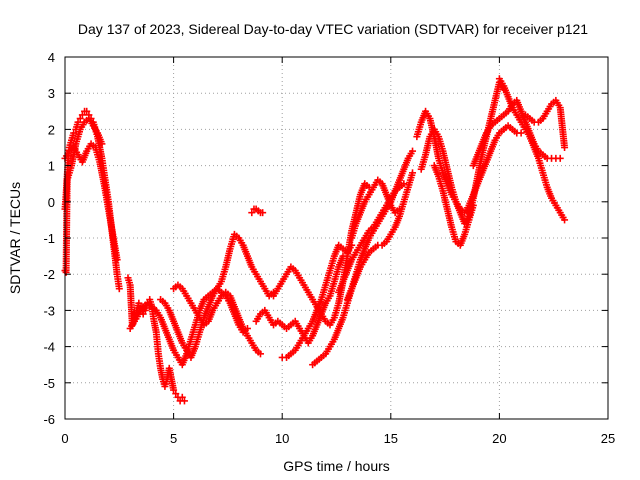 The image size is (640, 480). Describe the element at coordinates (49, 383) in the screenshot. I see `y-tick-label: -5` at that location.